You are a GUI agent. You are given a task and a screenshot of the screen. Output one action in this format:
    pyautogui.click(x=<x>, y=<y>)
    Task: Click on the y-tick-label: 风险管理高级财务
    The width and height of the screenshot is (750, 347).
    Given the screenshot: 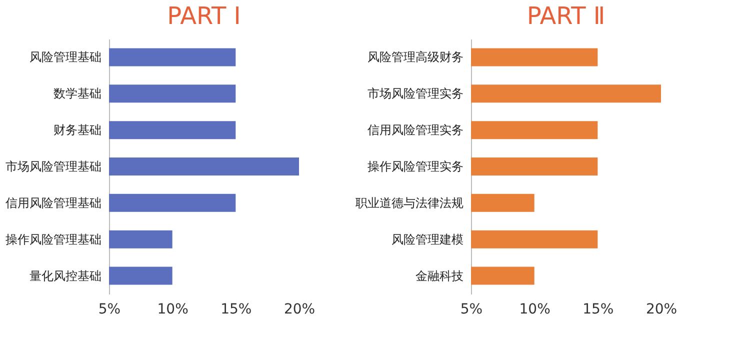 What is the action you would take?
    pyautogui.click(x=416, y=57)
    